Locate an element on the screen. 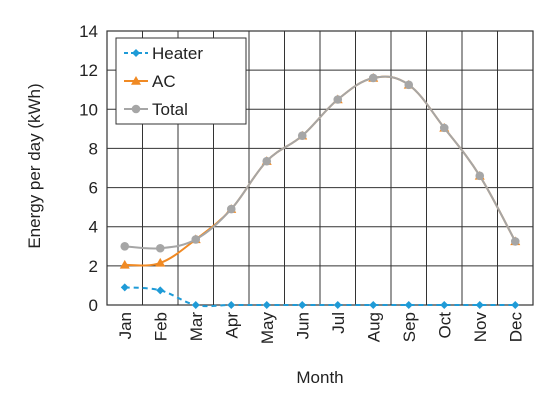 Image resolution: width=550 pixels, height=409 pixels. legend-label: AC is located at coordinates (164, 81).